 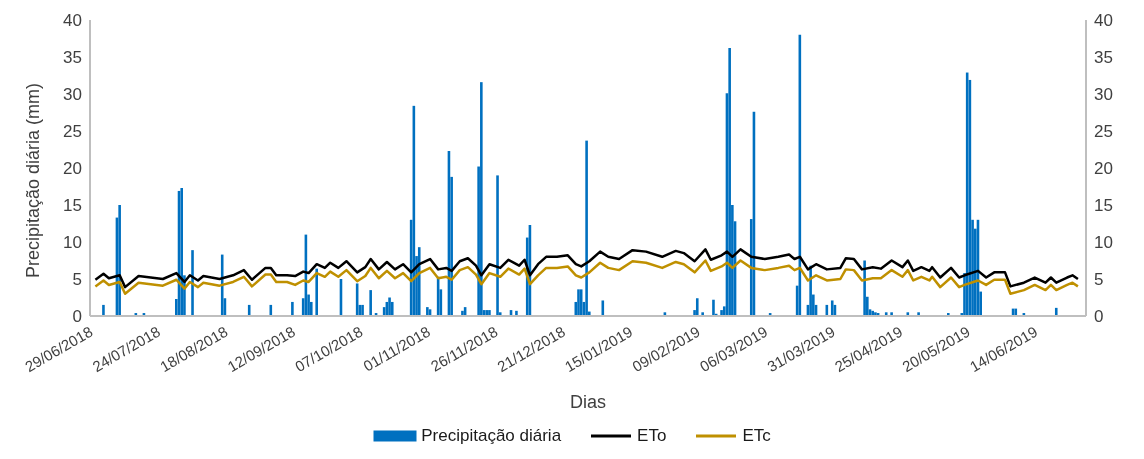 I want to click on y2-tick-label: 0, so click(x=1099, y=317).